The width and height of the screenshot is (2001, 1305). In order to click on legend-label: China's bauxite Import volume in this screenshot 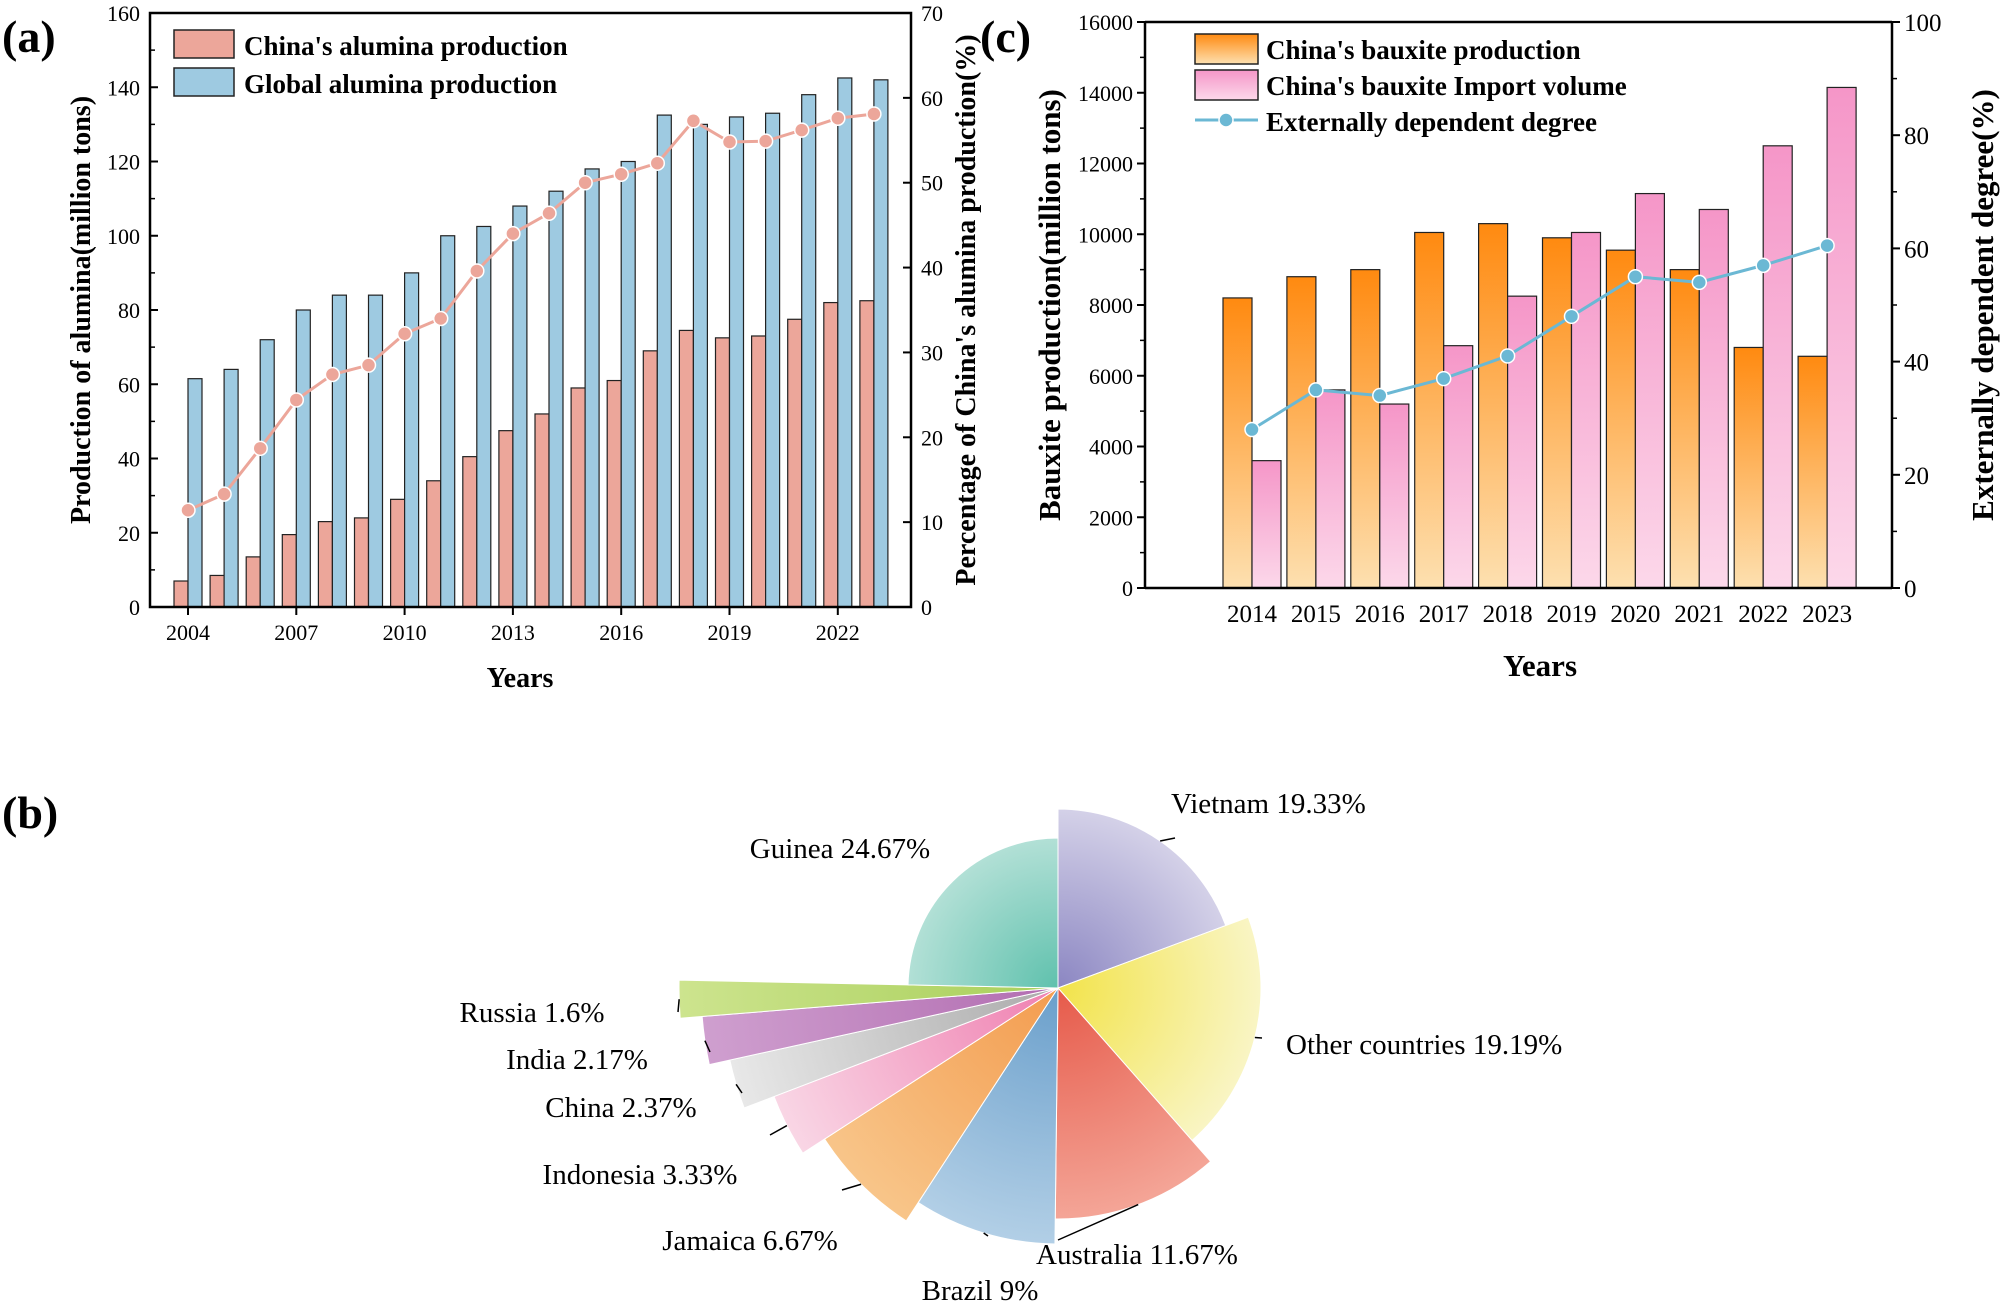, I will do `click(1446, 86)`.